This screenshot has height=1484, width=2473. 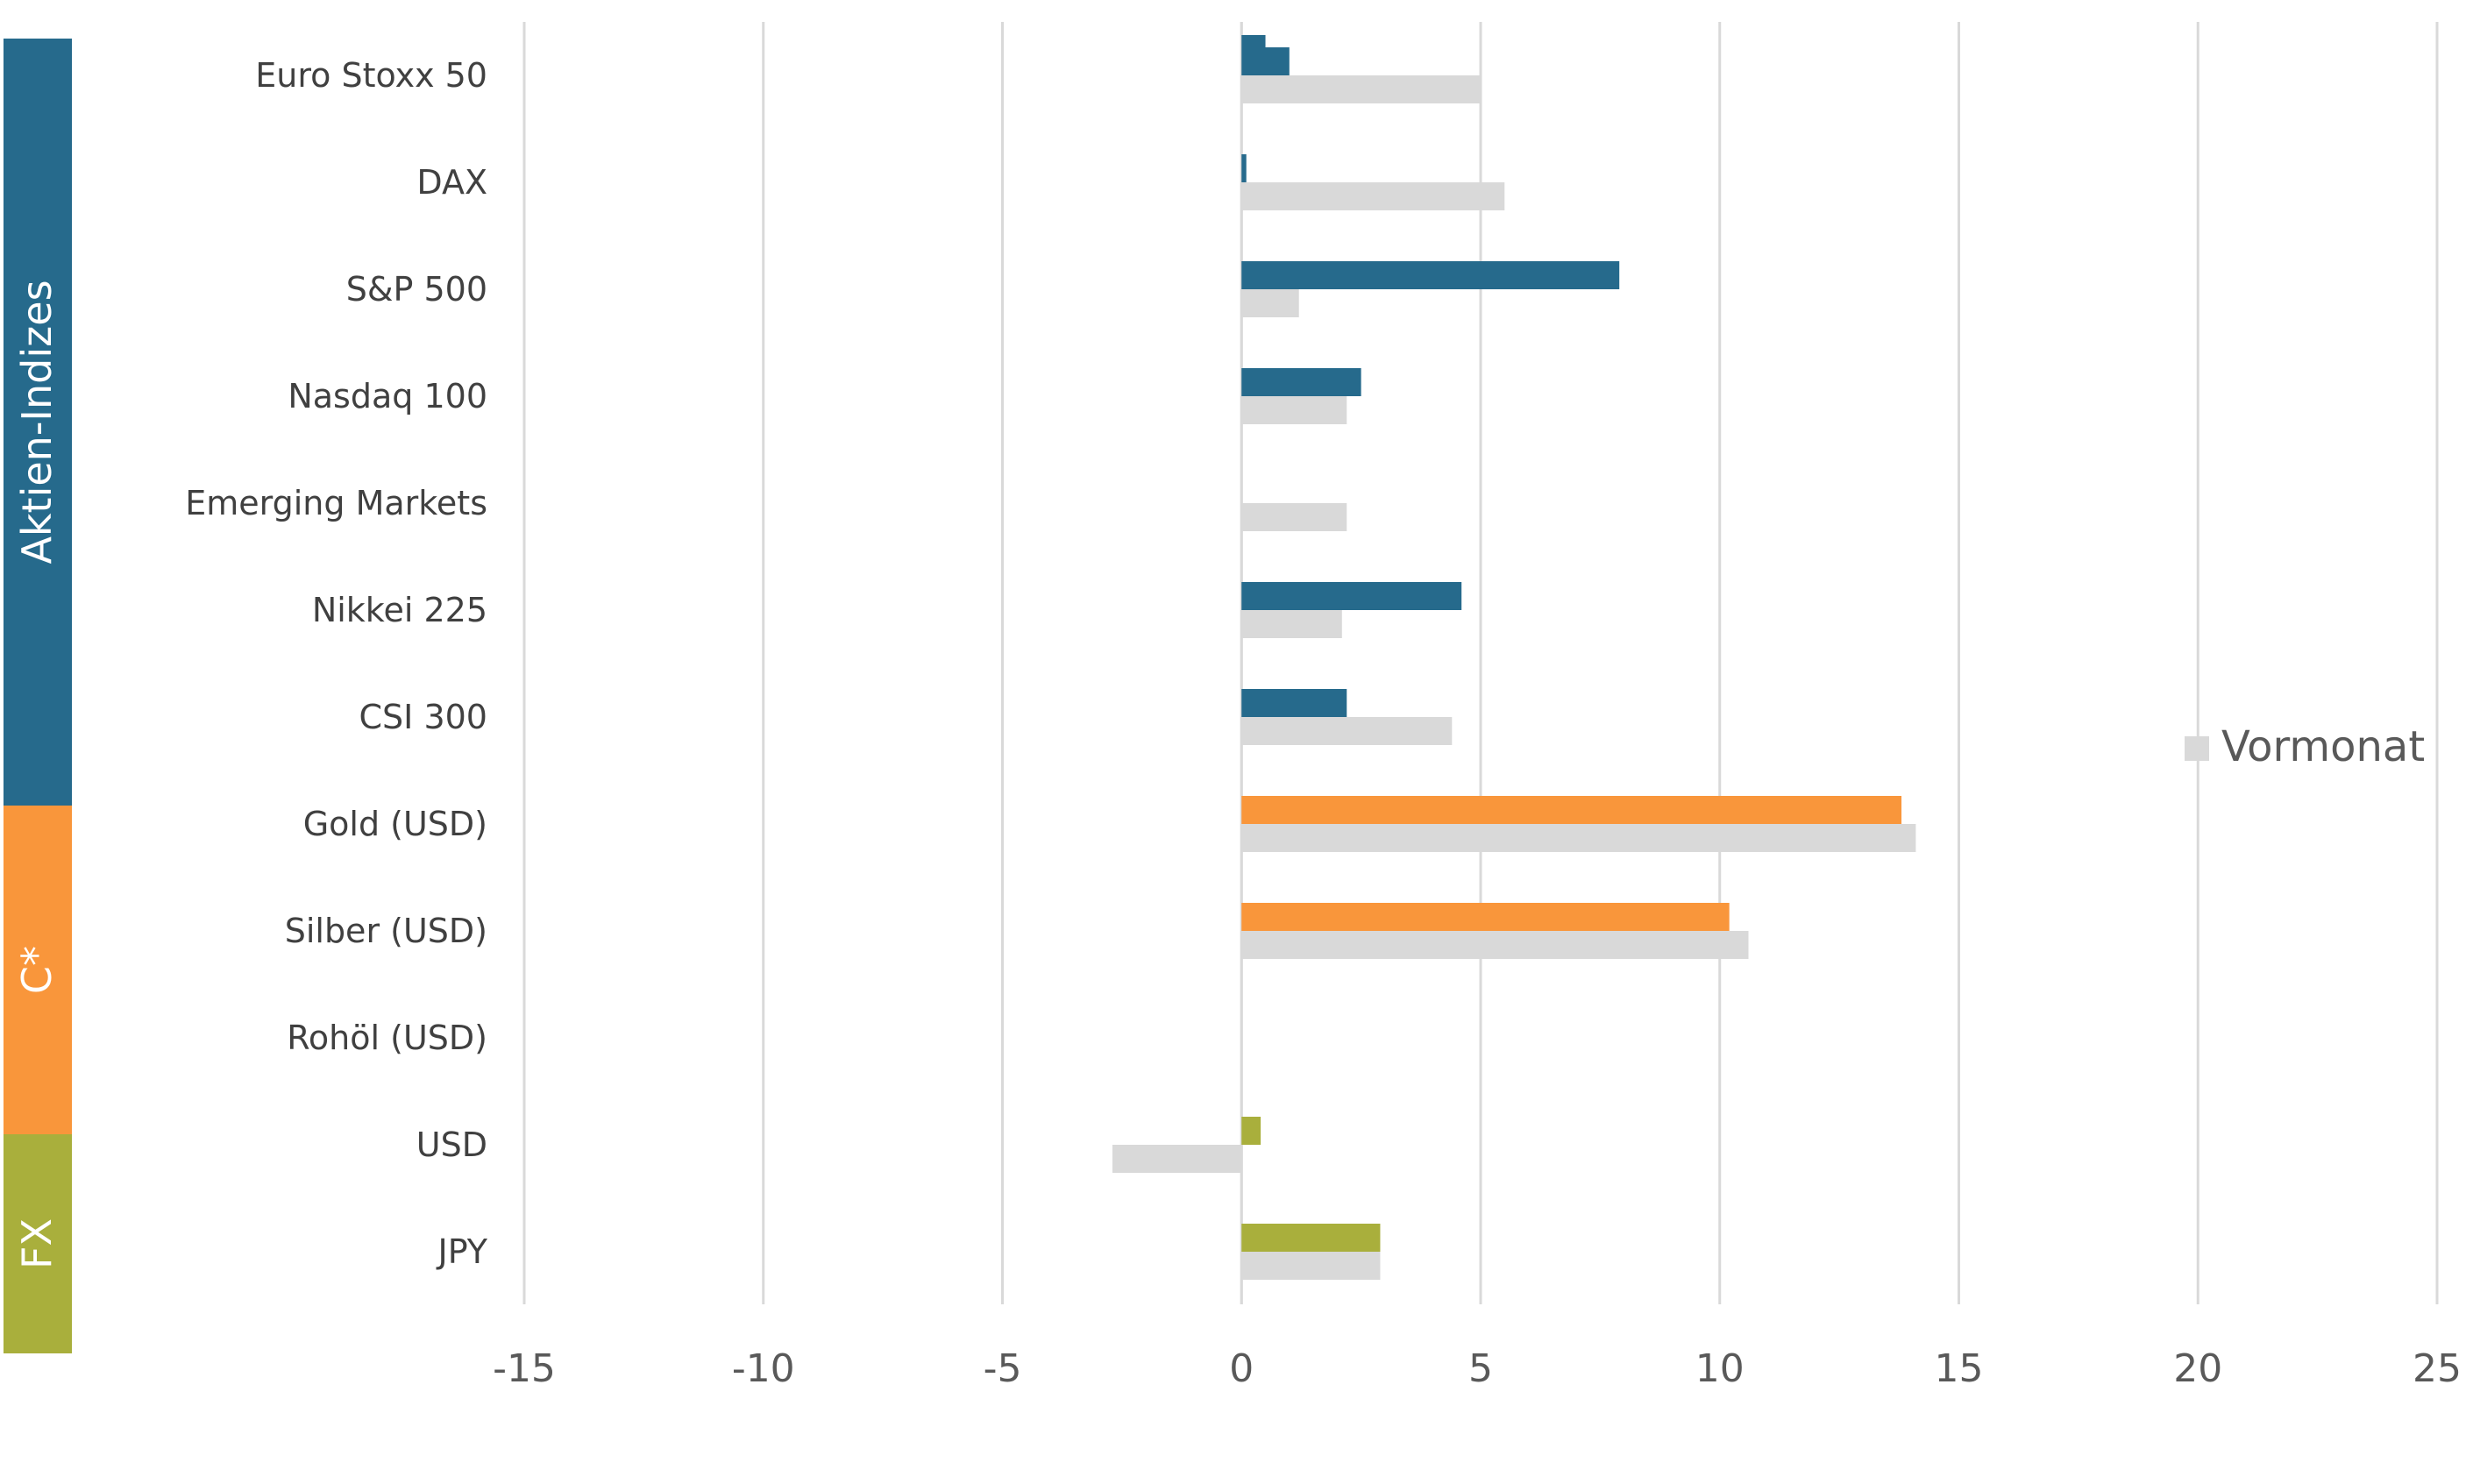 What do you see at coordinates (2197, 1368) in the screenshot?
I see `x-tick-label-7: 20` at bounding box center [2197, 1368].